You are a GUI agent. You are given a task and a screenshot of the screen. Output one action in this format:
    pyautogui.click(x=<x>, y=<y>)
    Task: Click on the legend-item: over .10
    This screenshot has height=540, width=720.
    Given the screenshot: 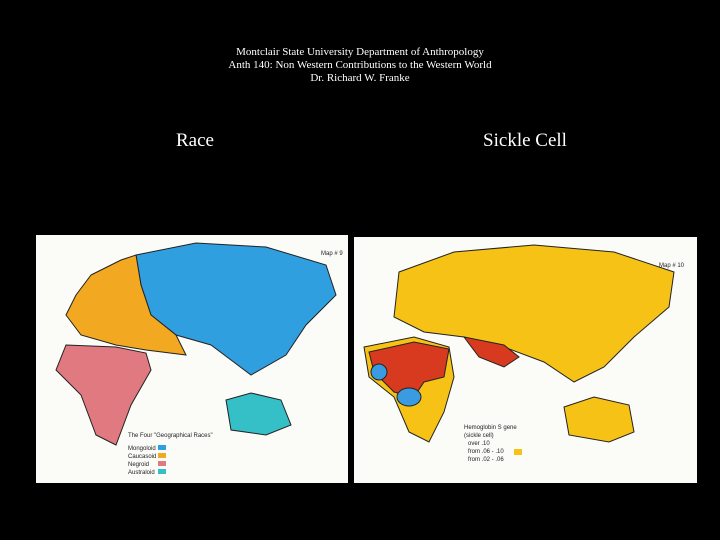 What is the action you would take?
    pyautogui.click(x=479, y=444)
    